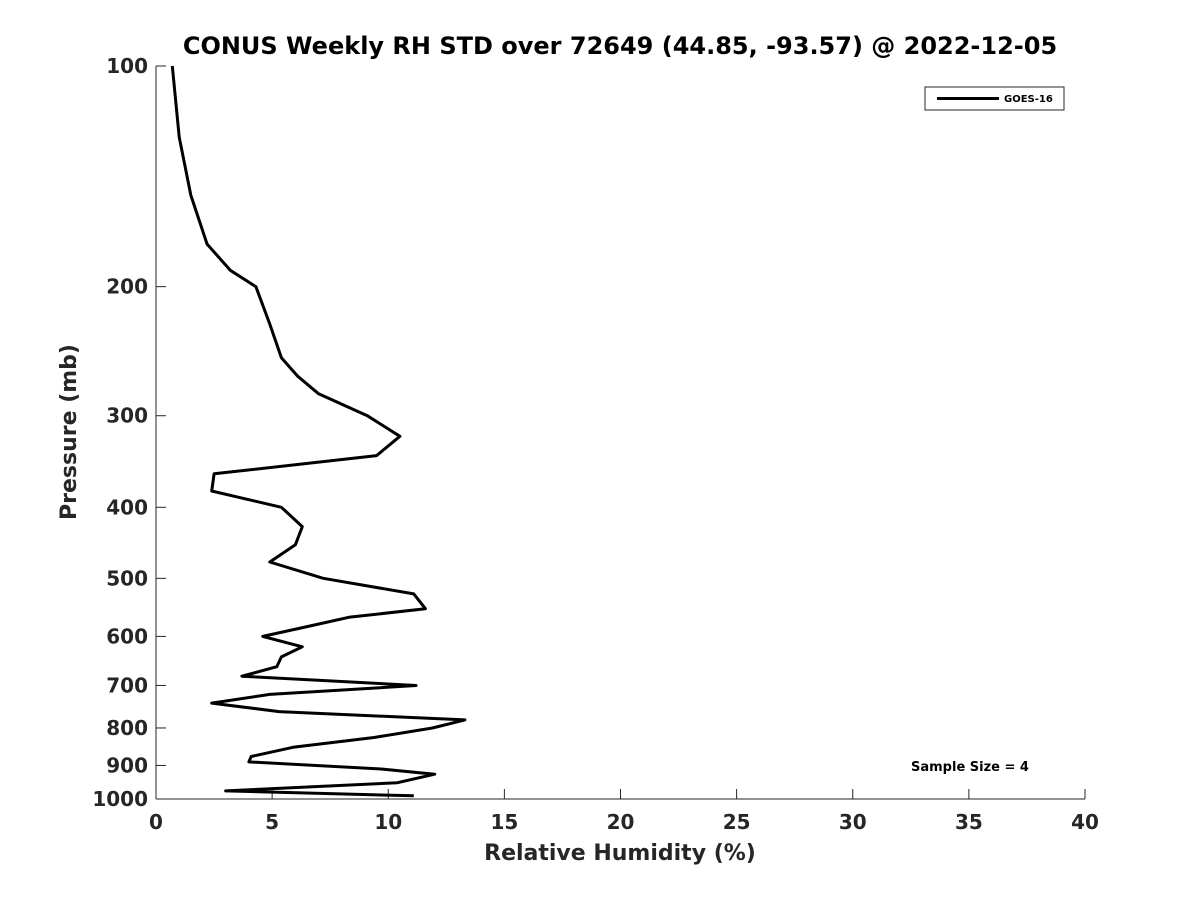 Image resolution: width=1200 pixels, height=900 pixels. Describe the element at coordinates (127, 728) in the screenshot. I see `y-tick-label: 800` at that location.